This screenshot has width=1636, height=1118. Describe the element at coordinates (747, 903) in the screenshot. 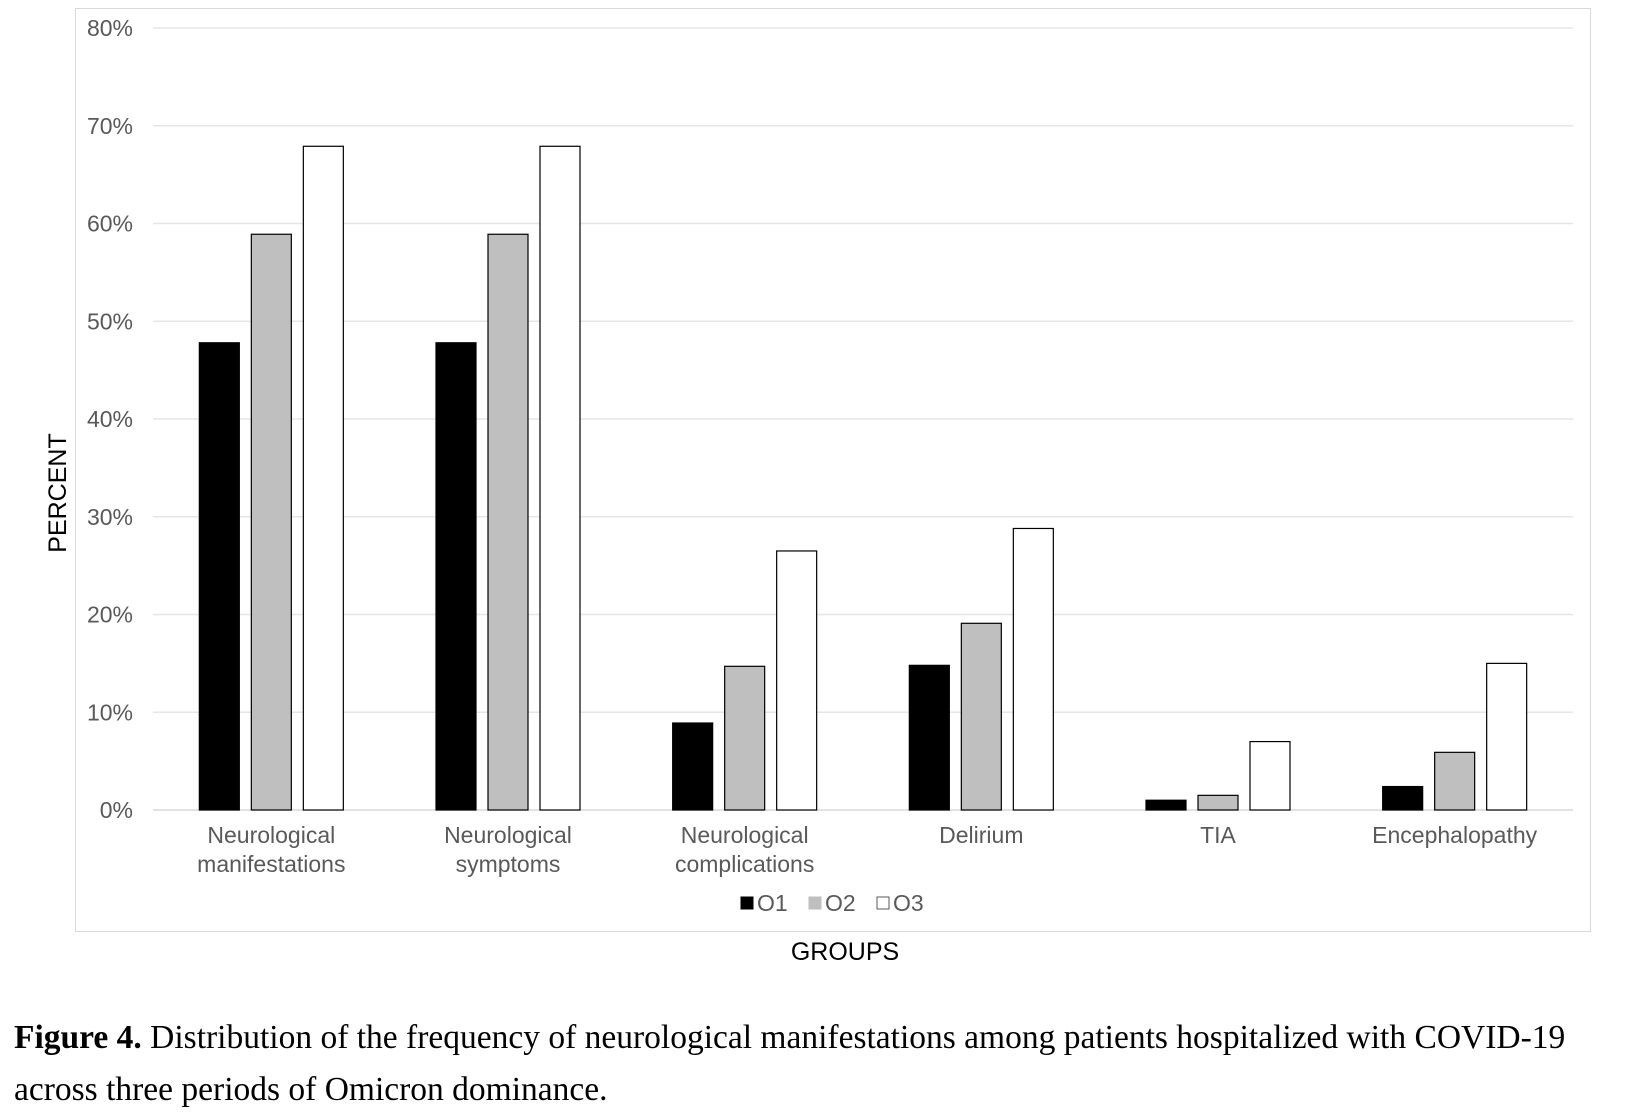

I see `legend-swatch-o1` at that location.